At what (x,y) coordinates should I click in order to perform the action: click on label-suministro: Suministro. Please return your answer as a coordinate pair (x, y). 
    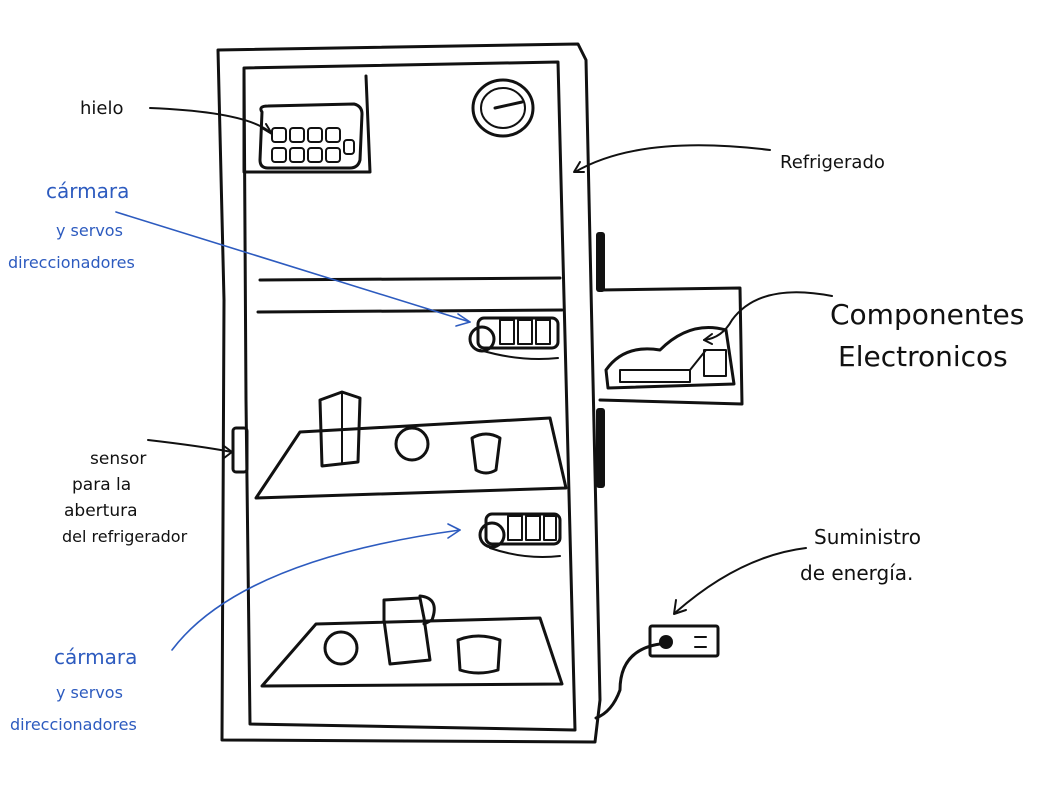
    Looking at the image, I should click on (867, 537).